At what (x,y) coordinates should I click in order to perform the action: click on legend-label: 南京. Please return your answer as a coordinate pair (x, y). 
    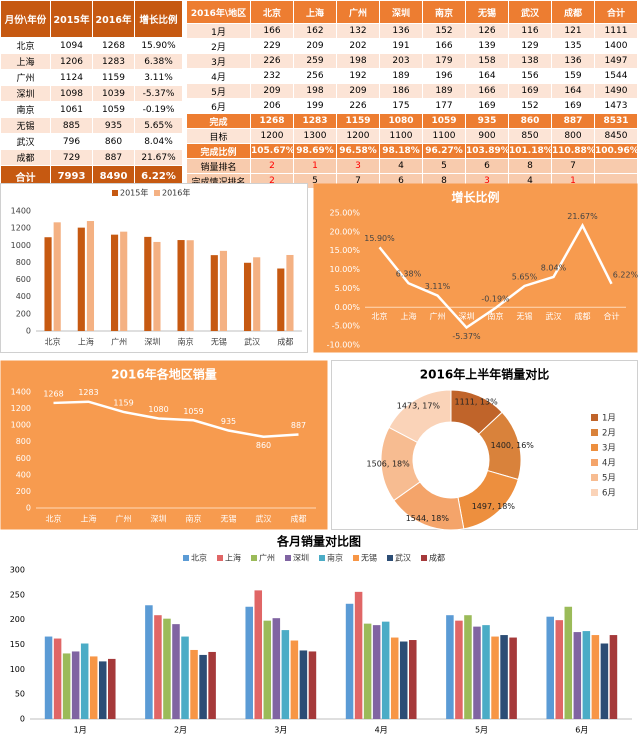
    Looking at the image, I should click on (335, 558).